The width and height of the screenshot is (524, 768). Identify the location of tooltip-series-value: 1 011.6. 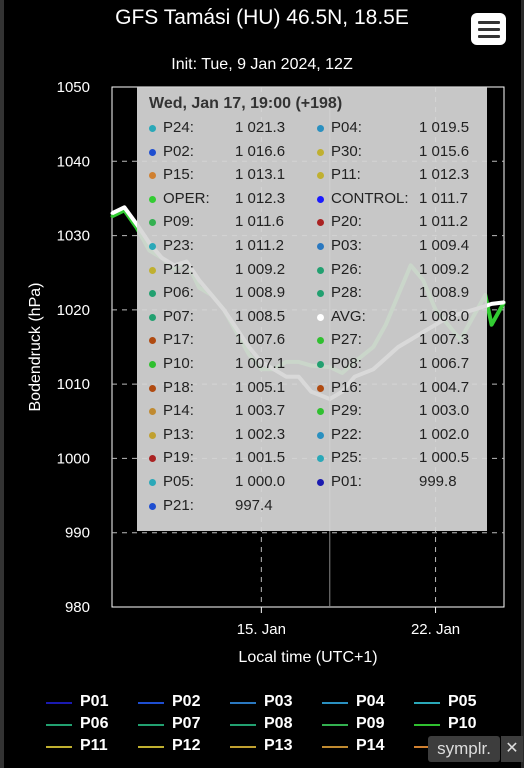
(259, 222).